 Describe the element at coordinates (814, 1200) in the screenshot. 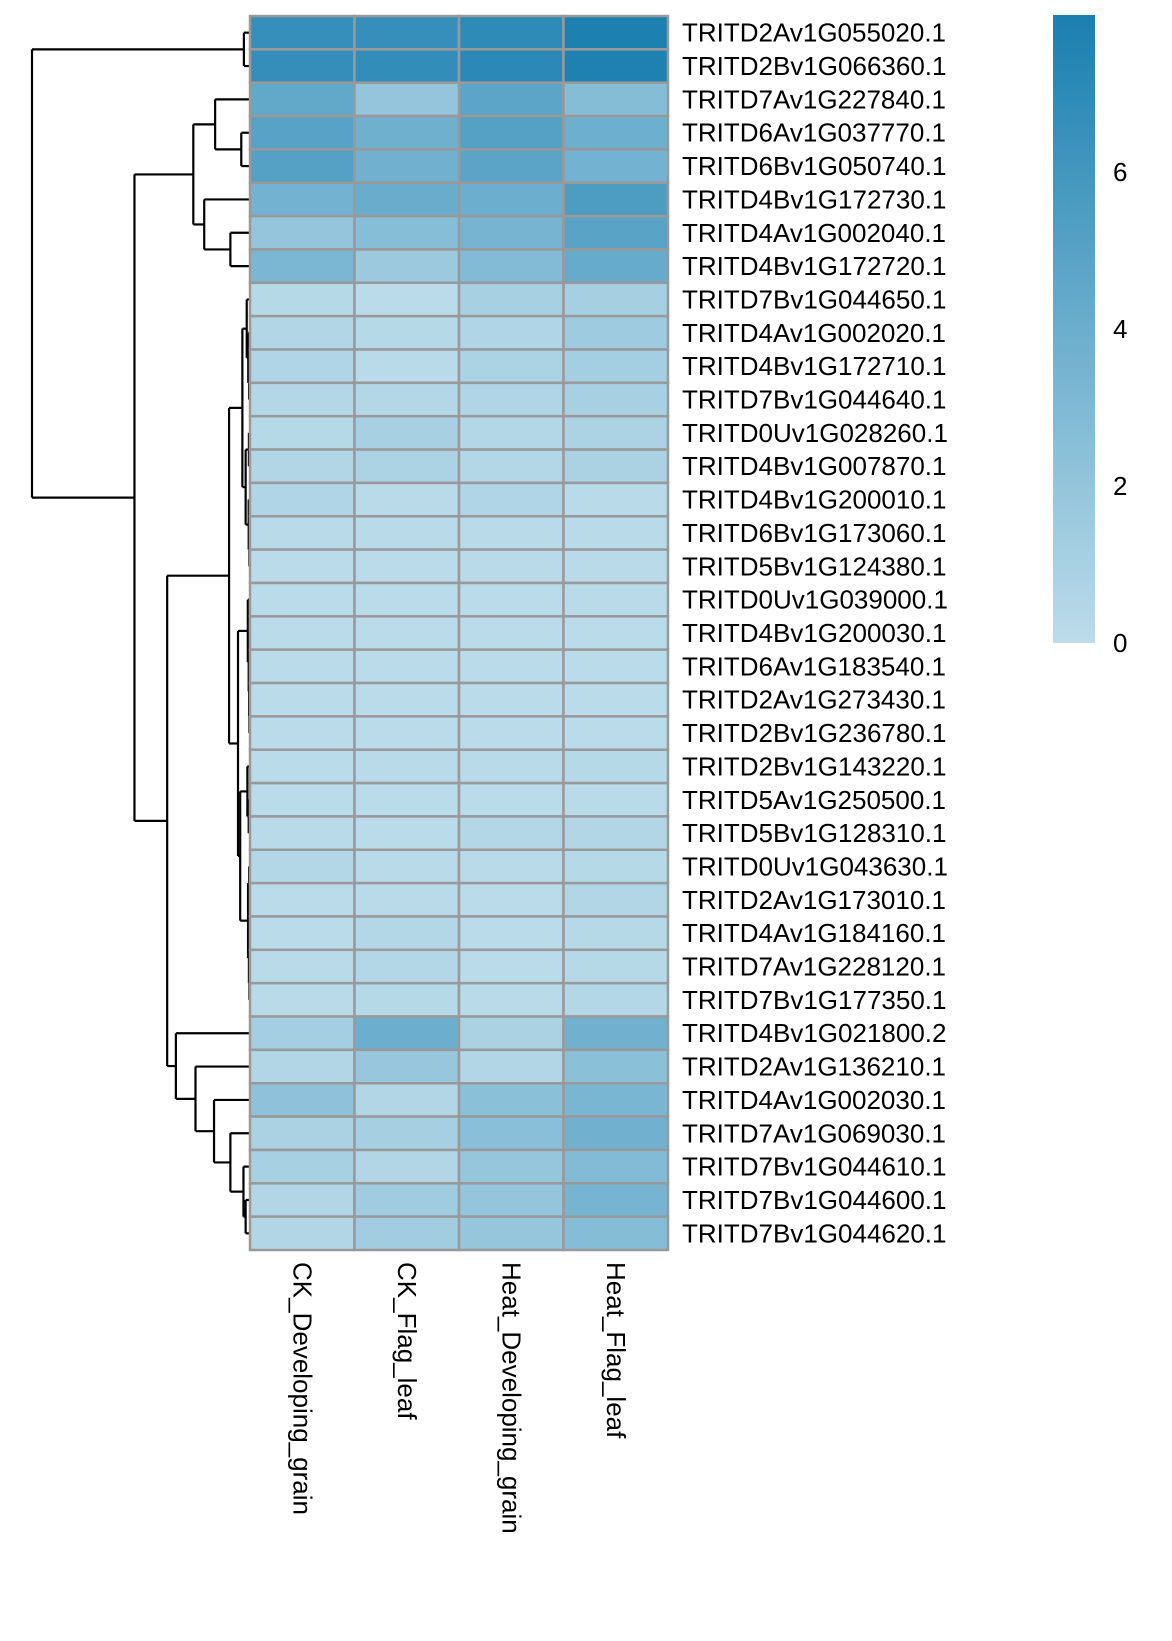

I see `row-label: TRITD7Bv1G044600.1` at that location.